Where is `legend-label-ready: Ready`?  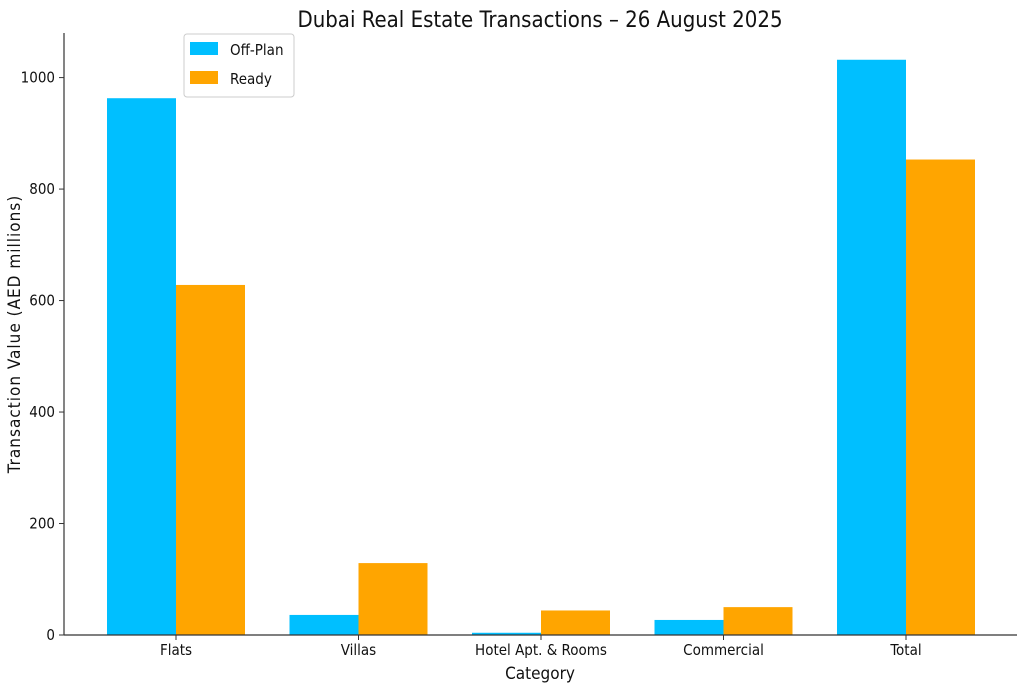
legend-label-ready: Ready is located at coordinates (251, 79).